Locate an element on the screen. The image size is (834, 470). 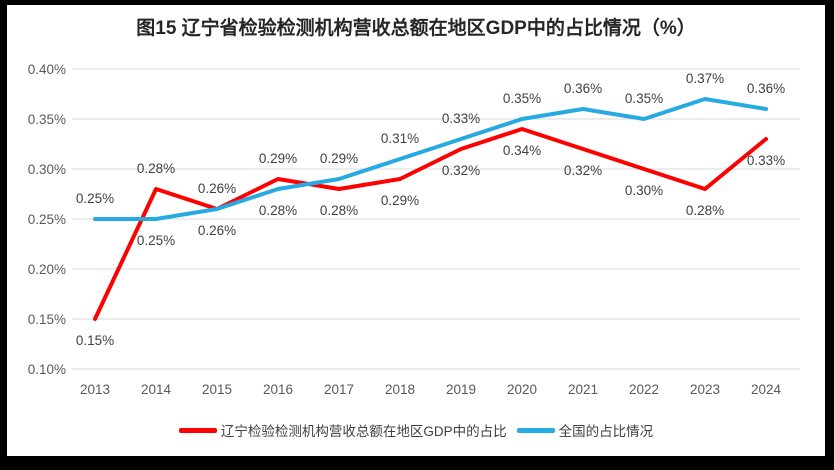
y-axis-tick-label: 0.15% is located at coordinates (47, 319).